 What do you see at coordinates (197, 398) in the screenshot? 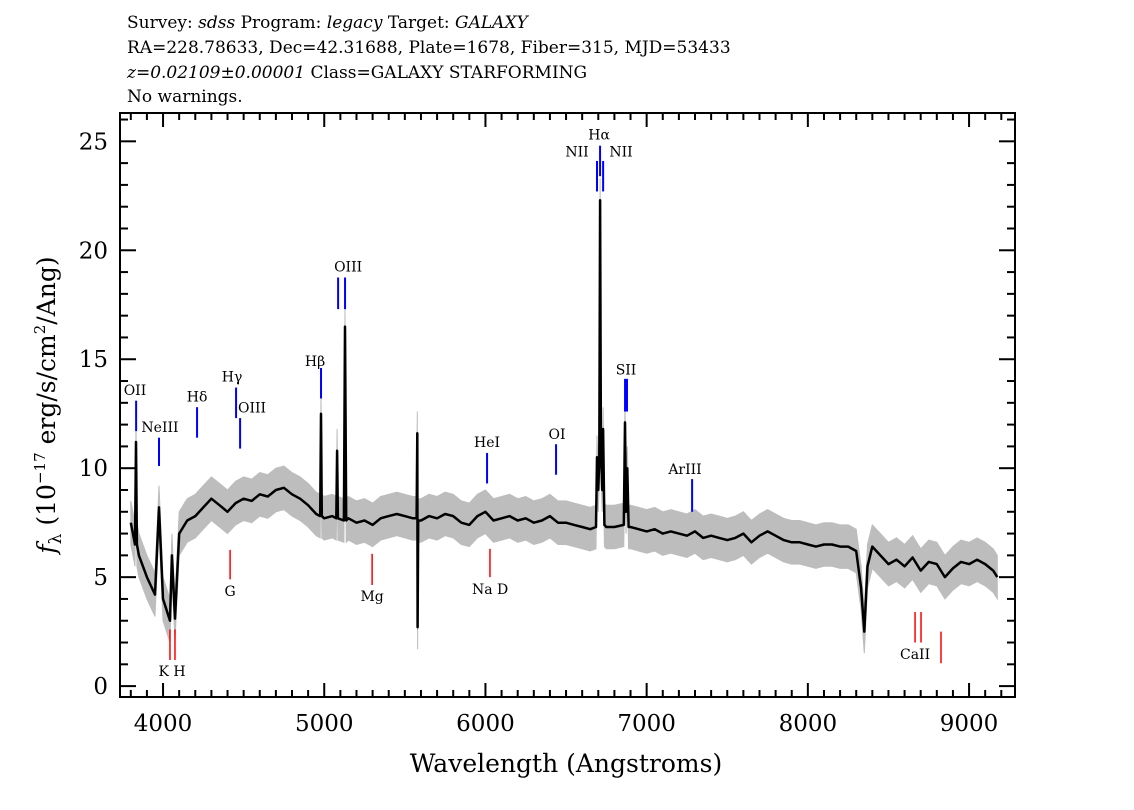
I see `line-label: Hδ` at bounding box center [197, 398].